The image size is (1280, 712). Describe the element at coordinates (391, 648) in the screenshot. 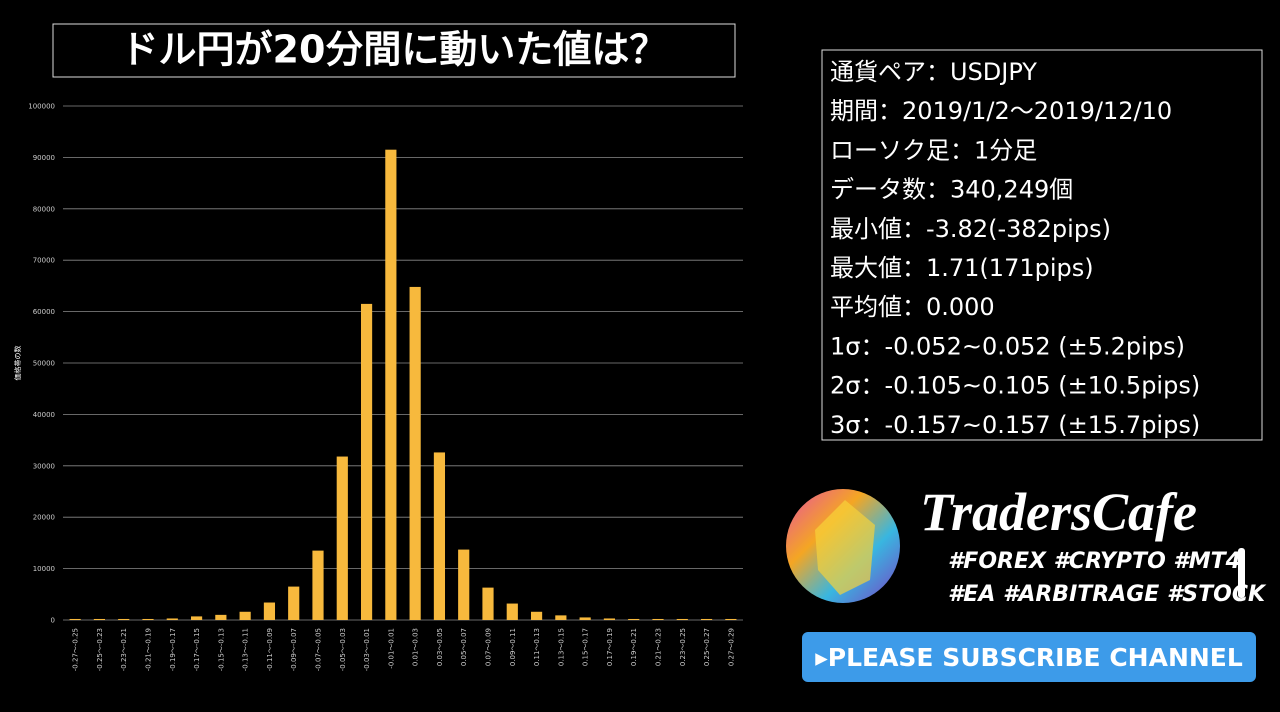

I see `x-tick-label: -0.01～0.01` at that location.